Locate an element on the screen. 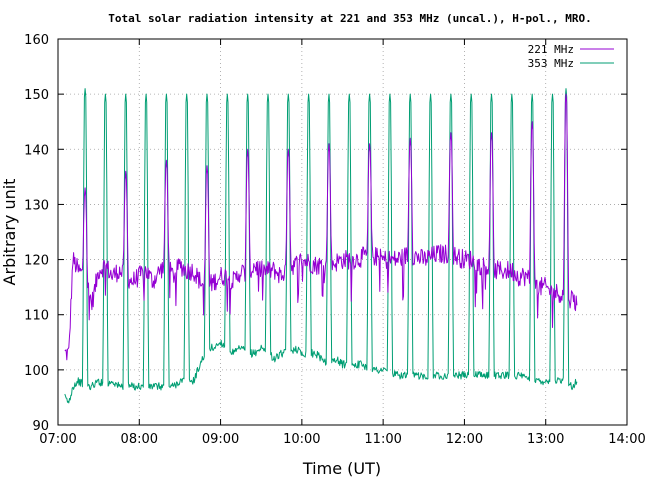 The height and width of the screenshot is (480, 650). legend: 221 MHz 353 MHz is located at coordinates (571, 56).